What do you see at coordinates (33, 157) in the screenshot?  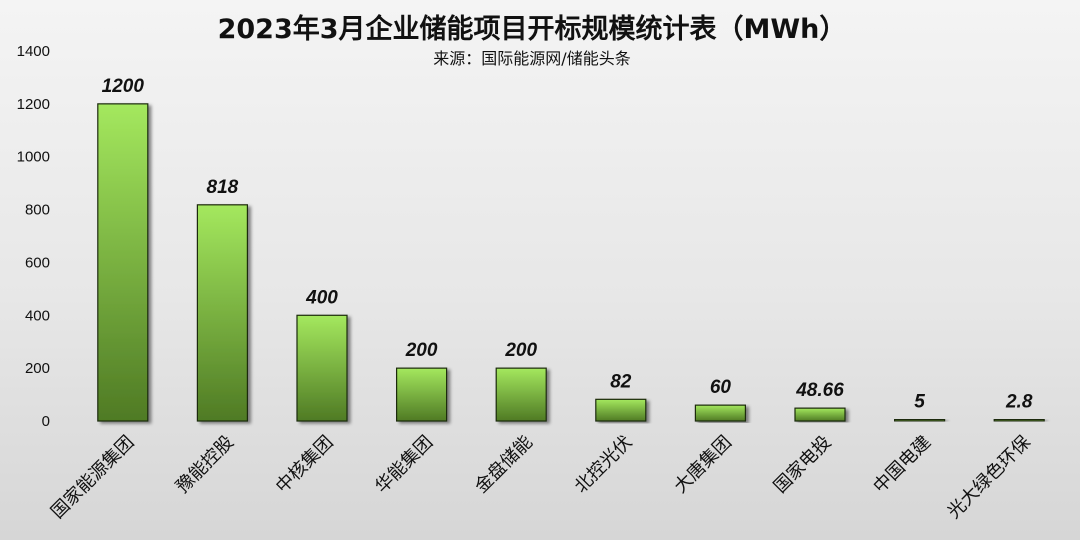 I see `y-tick-label: 1000` at bounding box center [33, 157].